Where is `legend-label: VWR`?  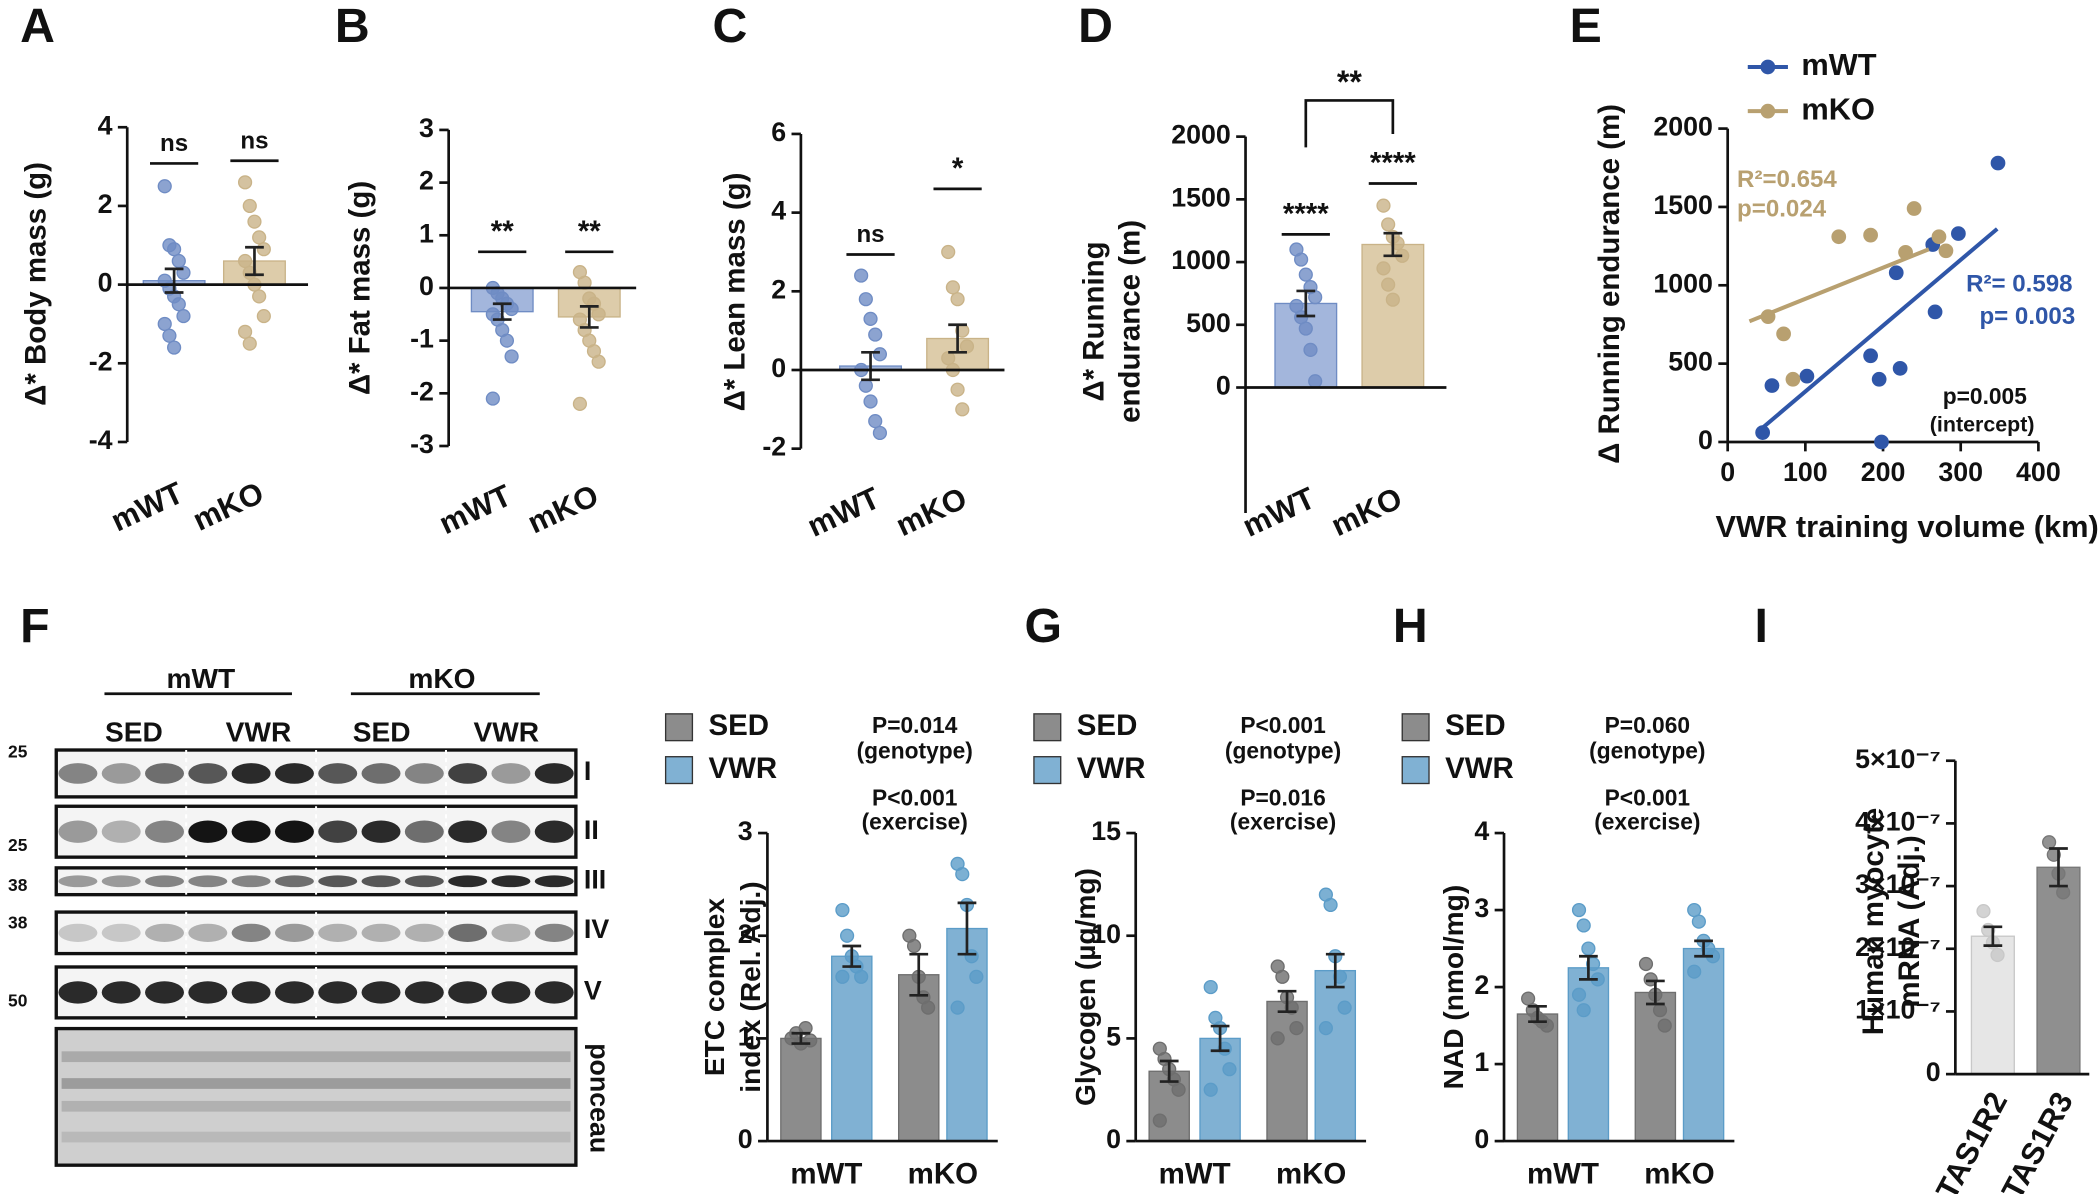
legend-label: VWR is located at coordinates (1111, 768).